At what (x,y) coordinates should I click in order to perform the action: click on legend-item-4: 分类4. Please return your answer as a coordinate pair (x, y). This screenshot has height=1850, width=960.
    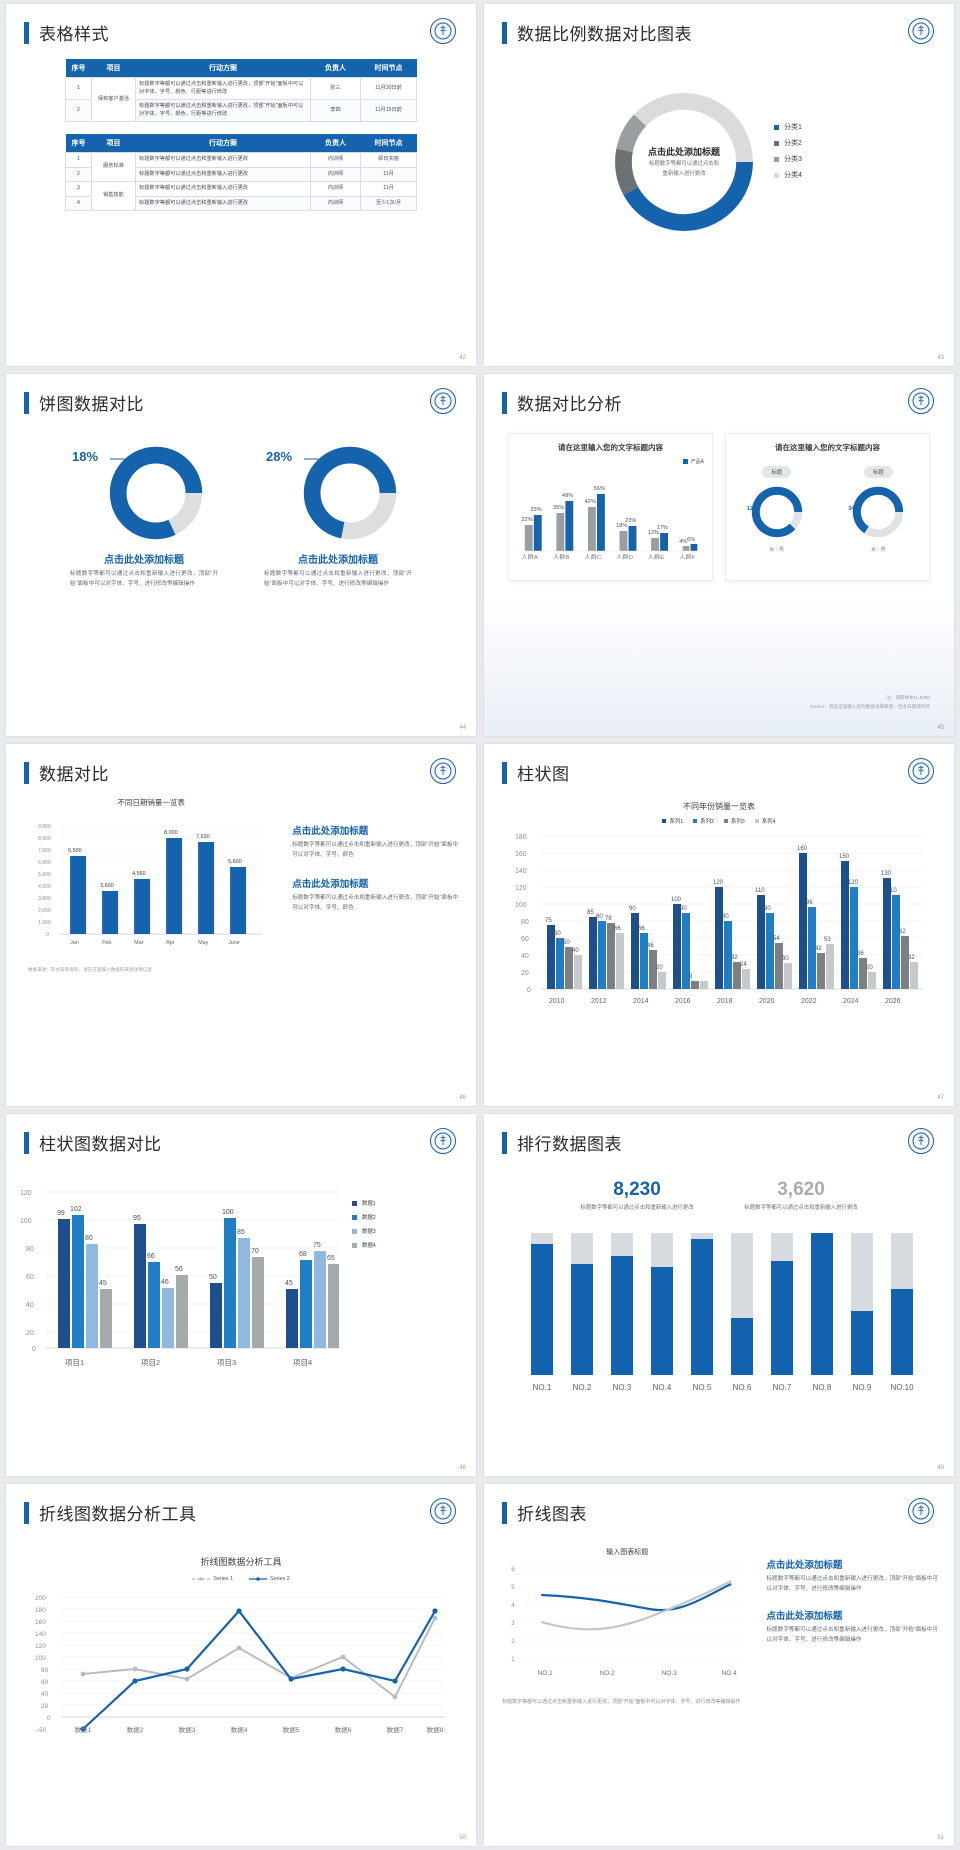
    Looking at the image, I should click on (788, 175).